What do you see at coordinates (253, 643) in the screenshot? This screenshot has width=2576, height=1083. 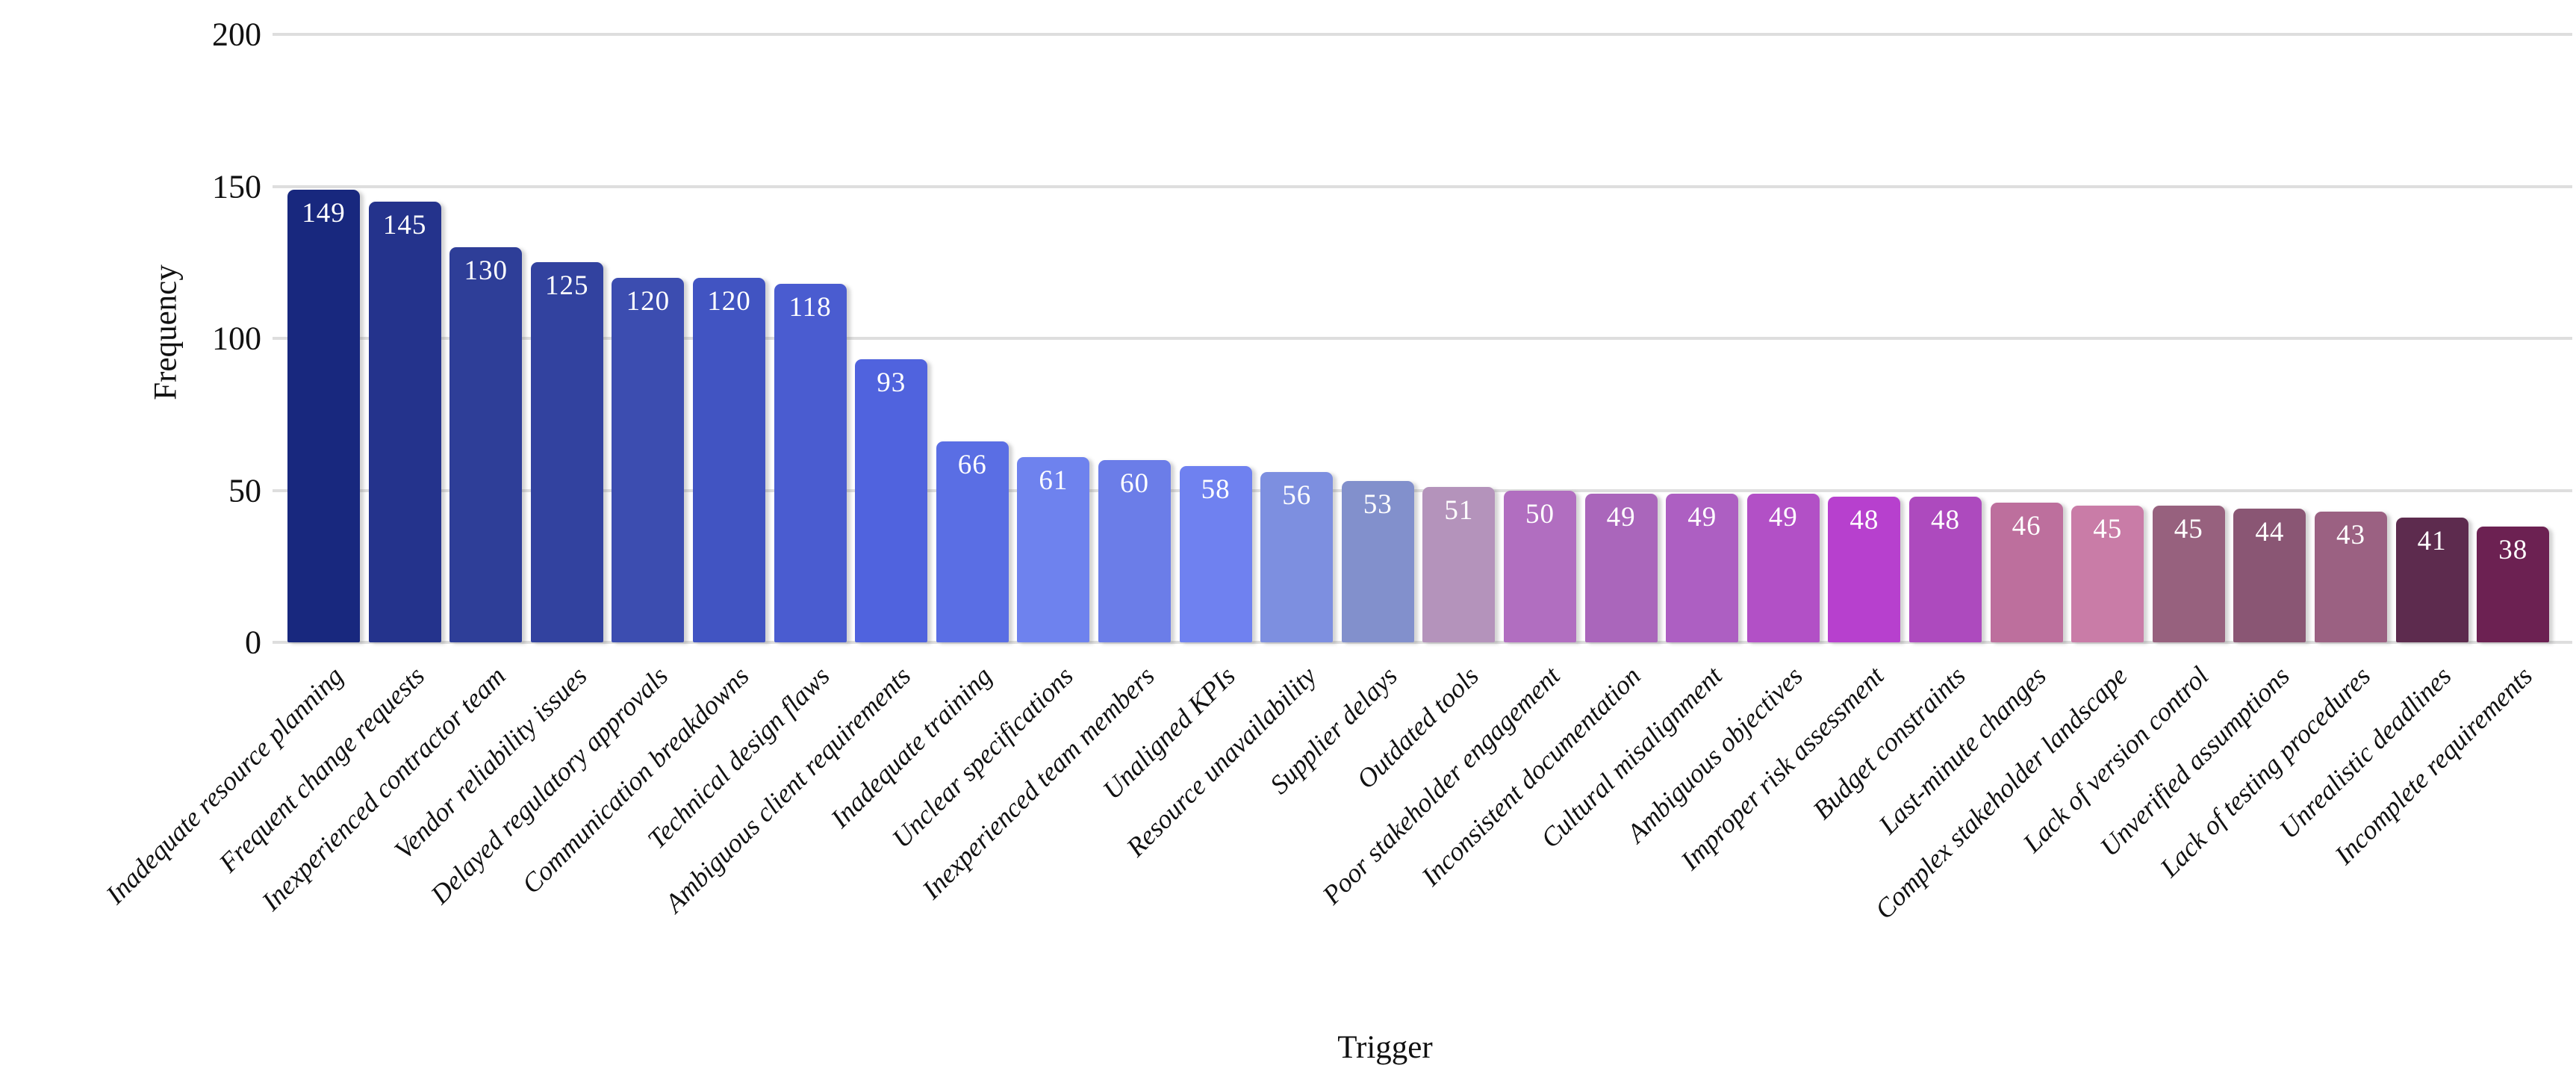 I see `y-tick-label: 0` at bounding box center [253, 643].